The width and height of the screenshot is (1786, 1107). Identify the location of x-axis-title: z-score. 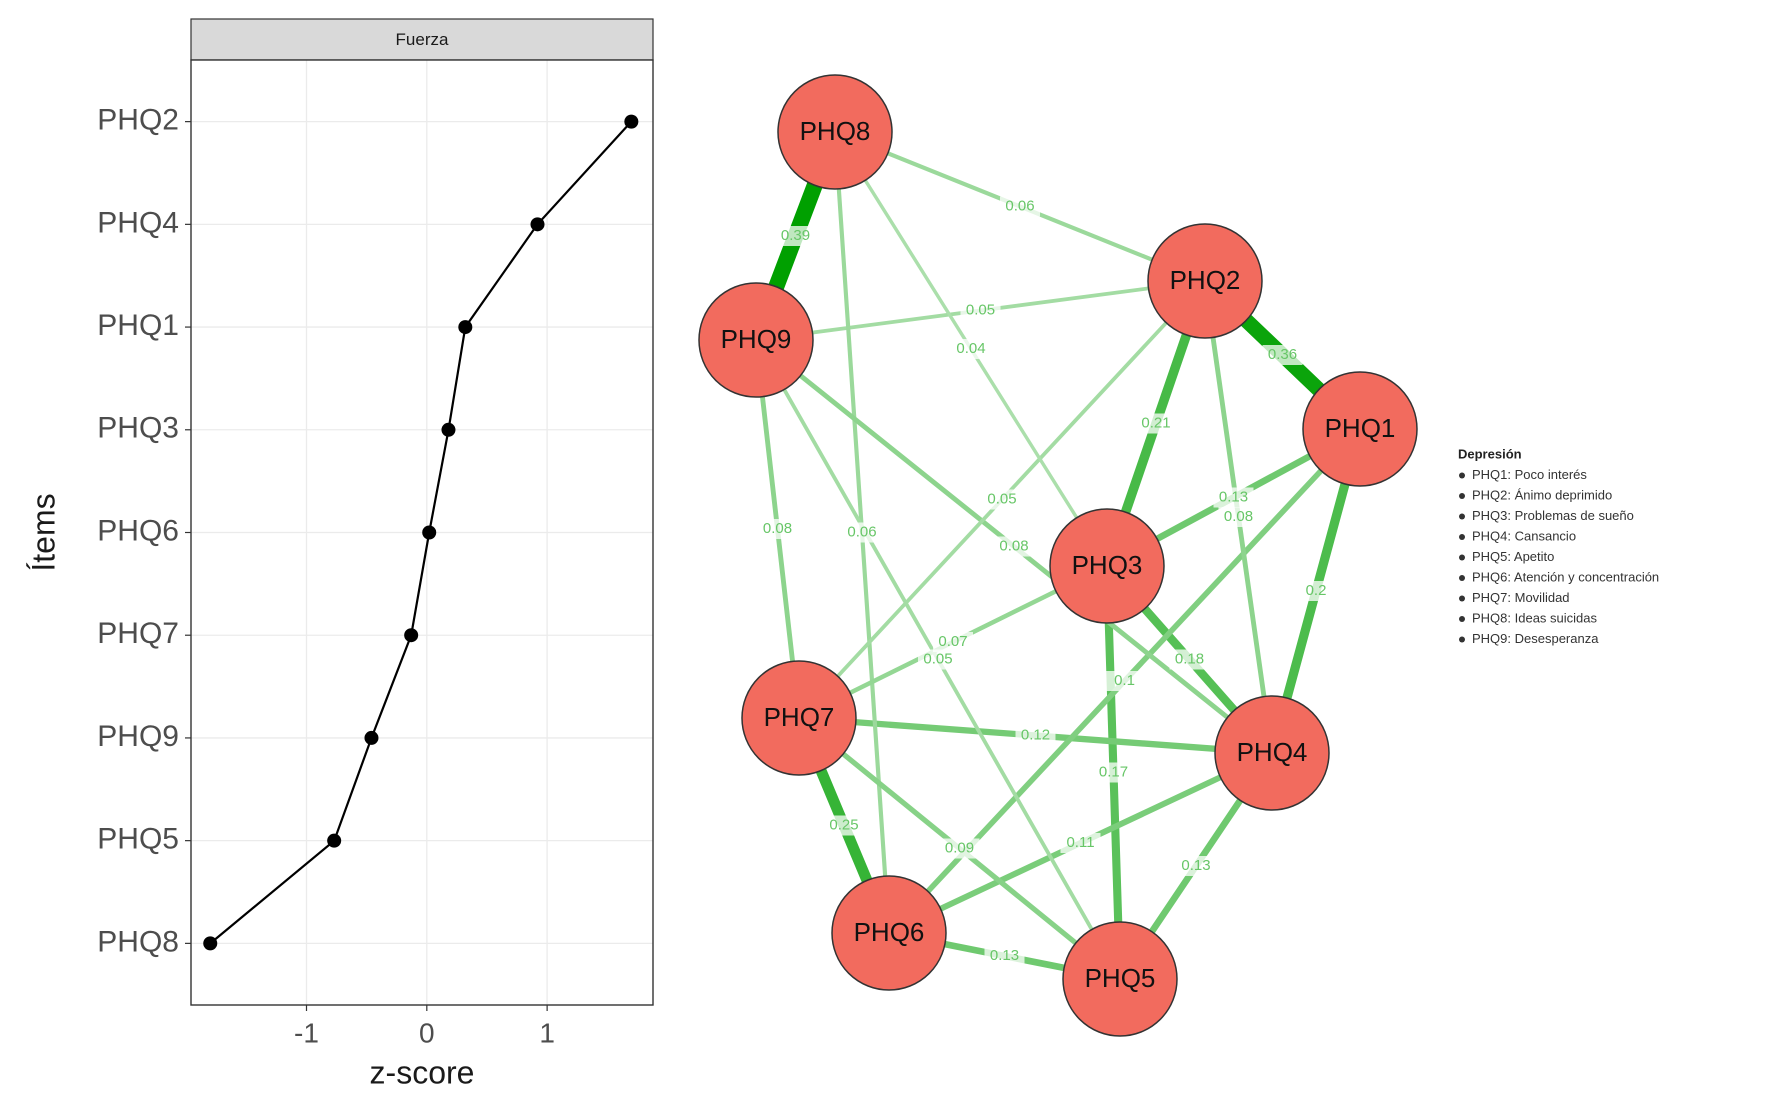
(422, 1072).